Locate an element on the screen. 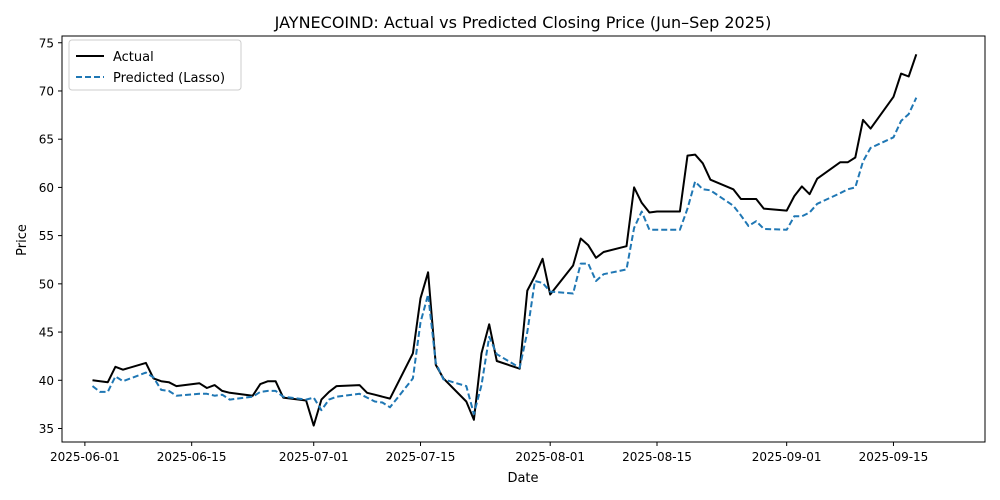 This screenshot has height=500, width=1000. x-tick-label: 2025-09-01 is located at coordinates (787, 457).